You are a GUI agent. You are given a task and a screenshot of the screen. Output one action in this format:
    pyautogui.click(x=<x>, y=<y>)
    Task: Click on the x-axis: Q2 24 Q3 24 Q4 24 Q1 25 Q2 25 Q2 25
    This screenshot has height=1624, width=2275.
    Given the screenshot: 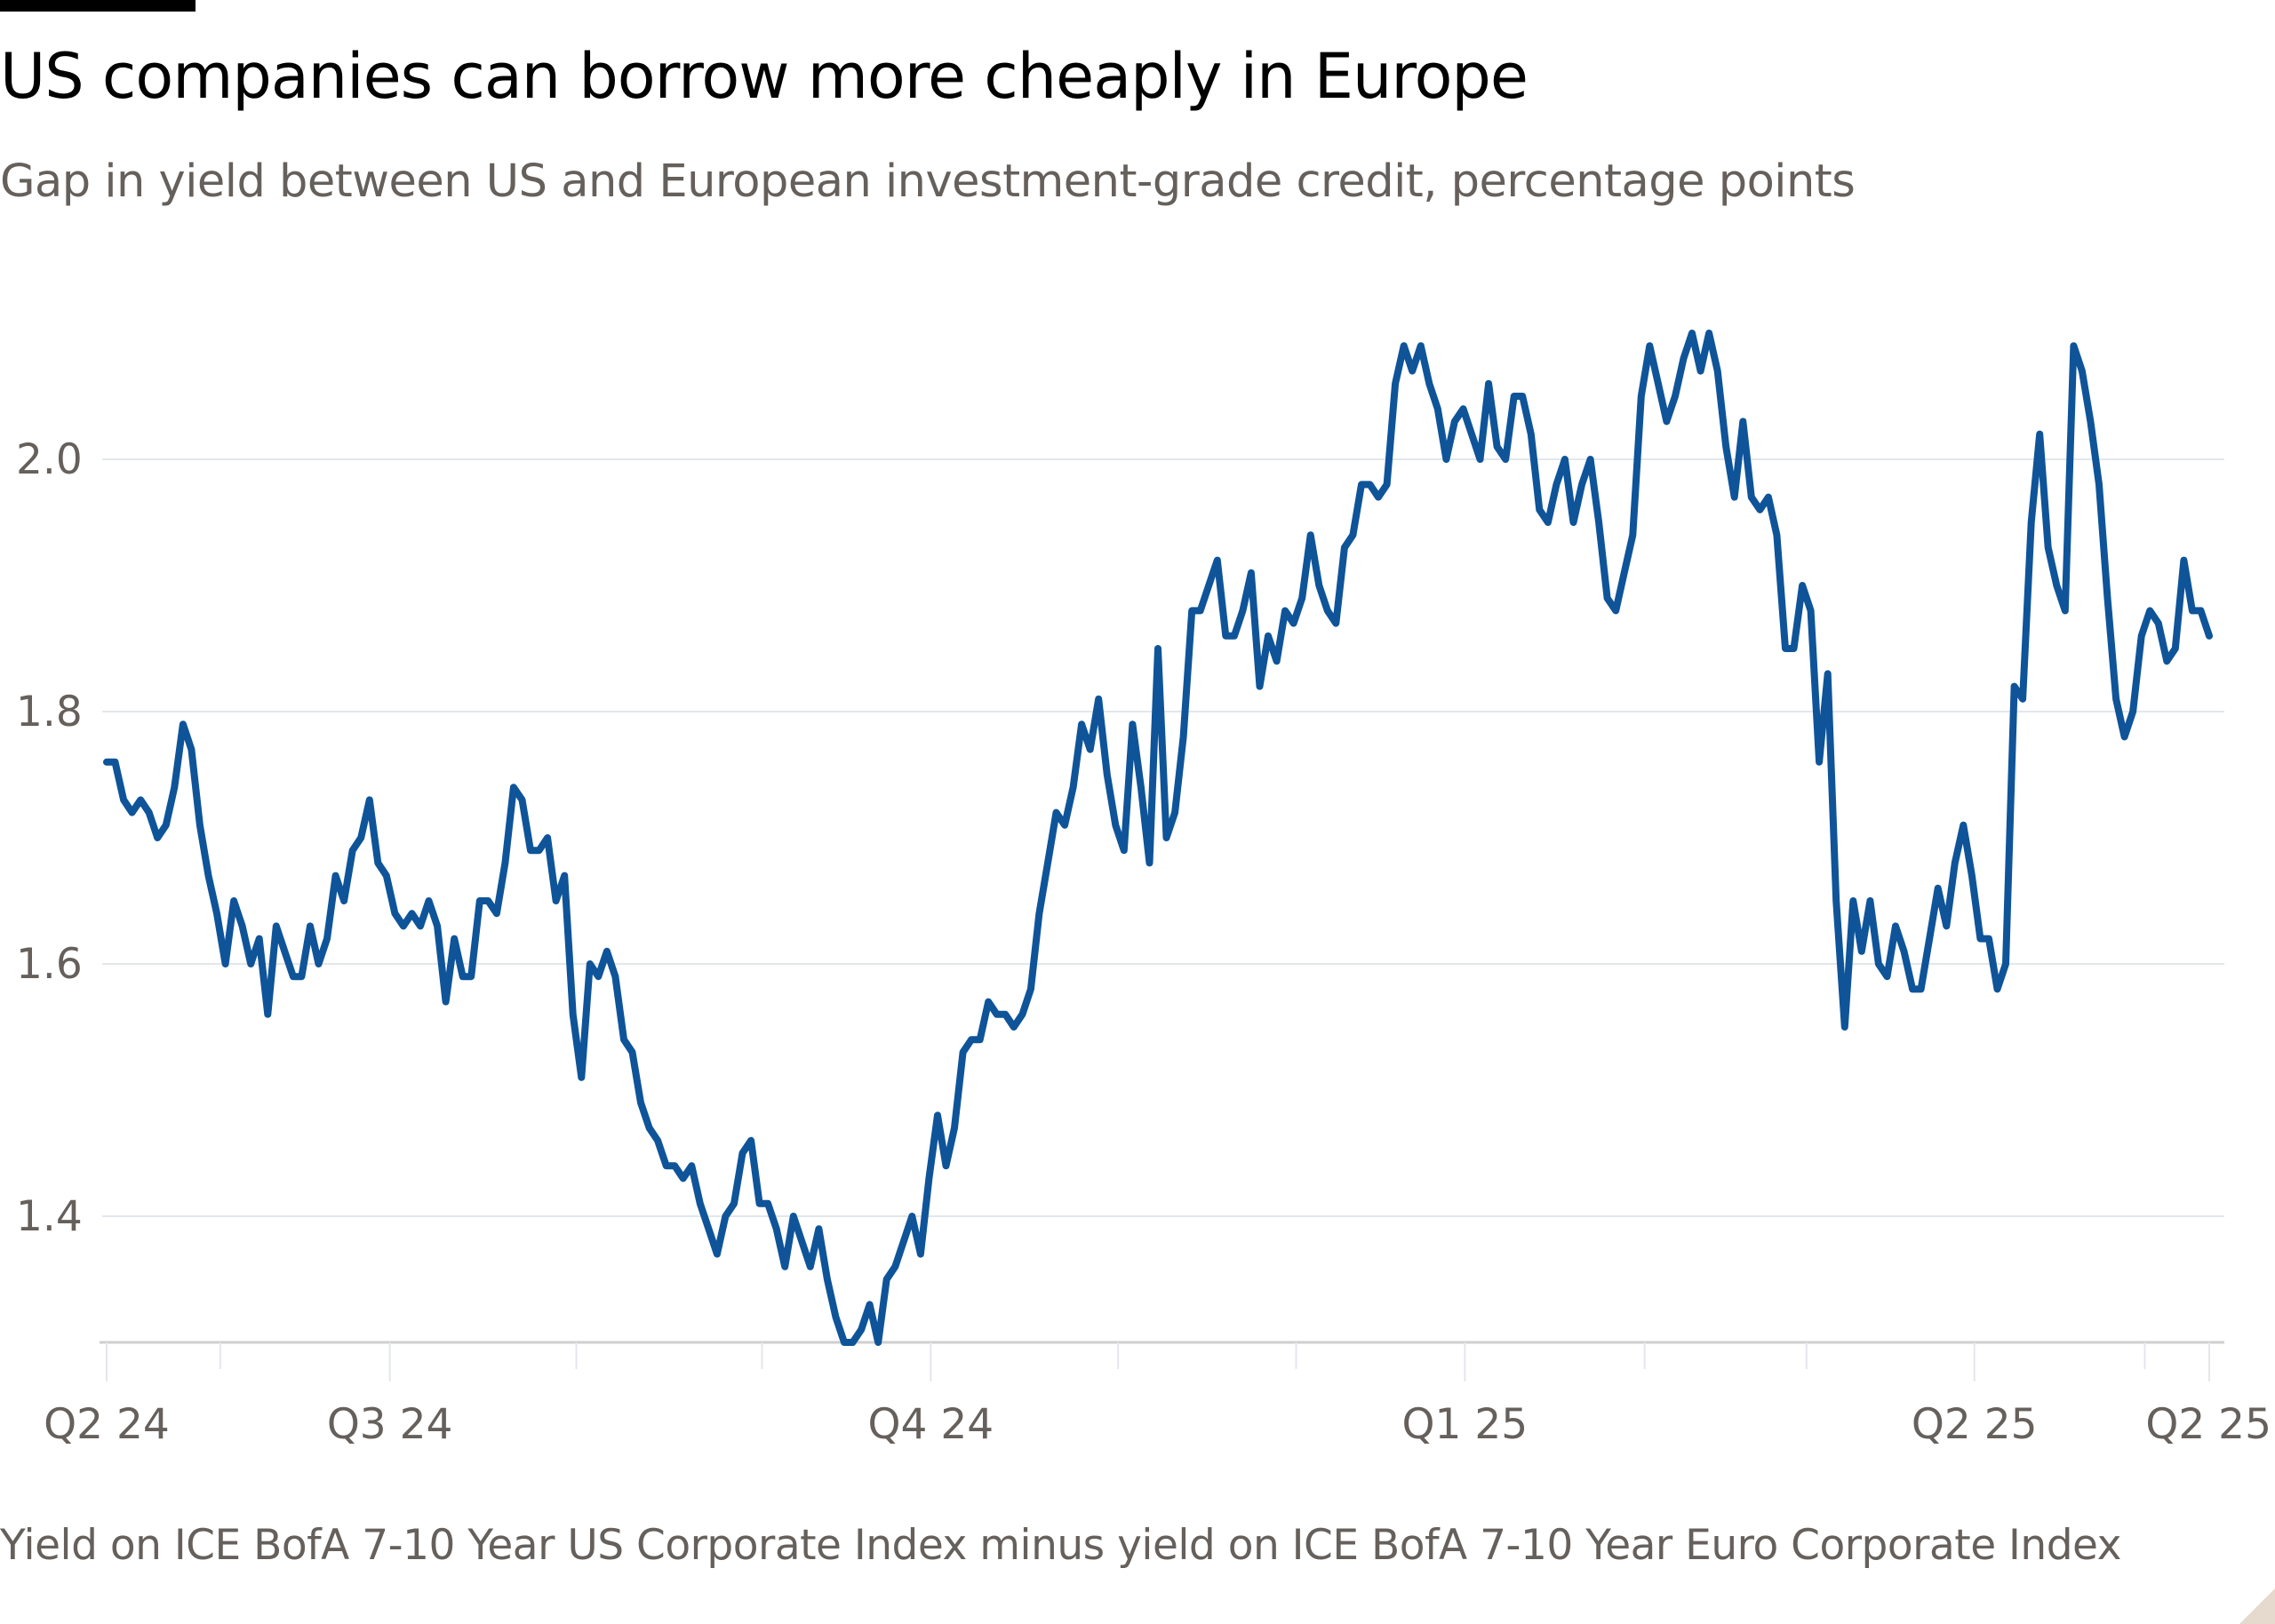 What is the action you would take?
    pyautogui.click(x=1157, y=1395)
    